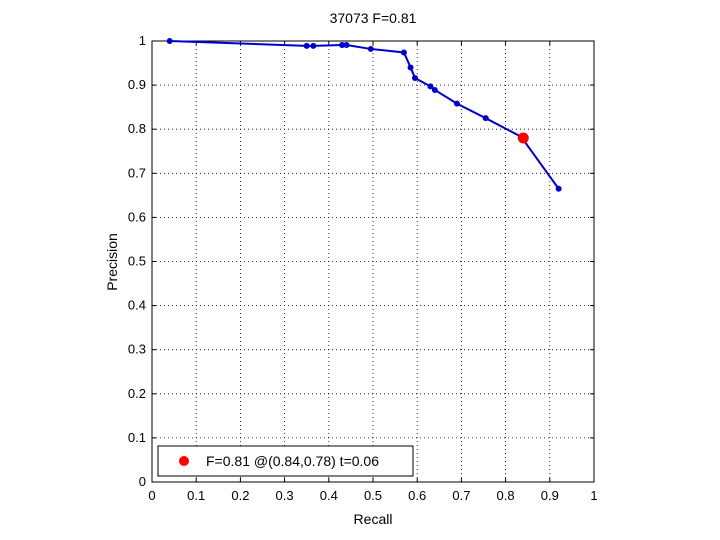  Describe the element at coordinates (373, 495) in the screenshot. I see `x-tick-label: 0.5` at that location.